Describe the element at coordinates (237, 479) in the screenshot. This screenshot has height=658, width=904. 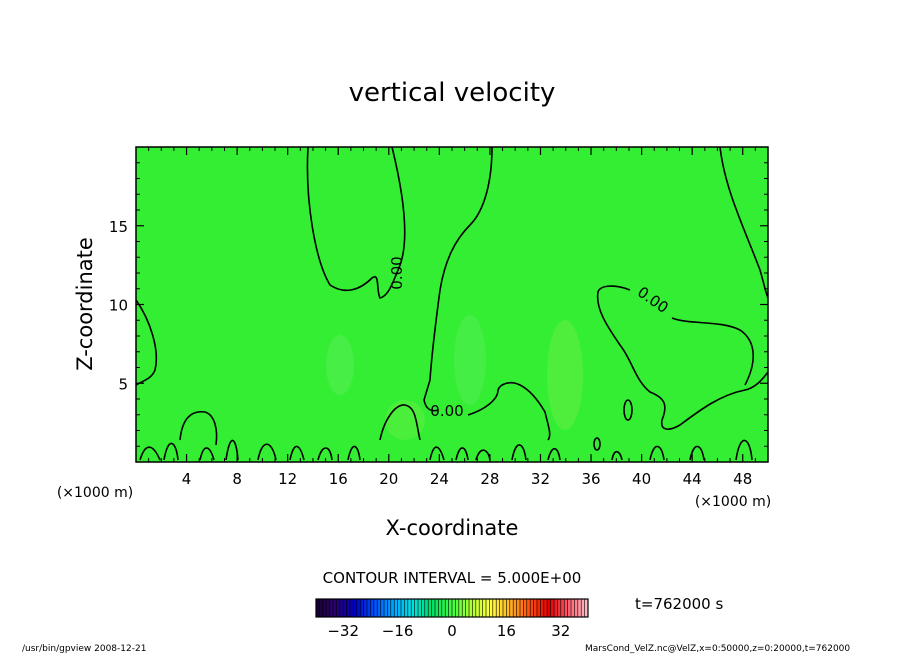
I see `x-tick-label: 8` at that location.